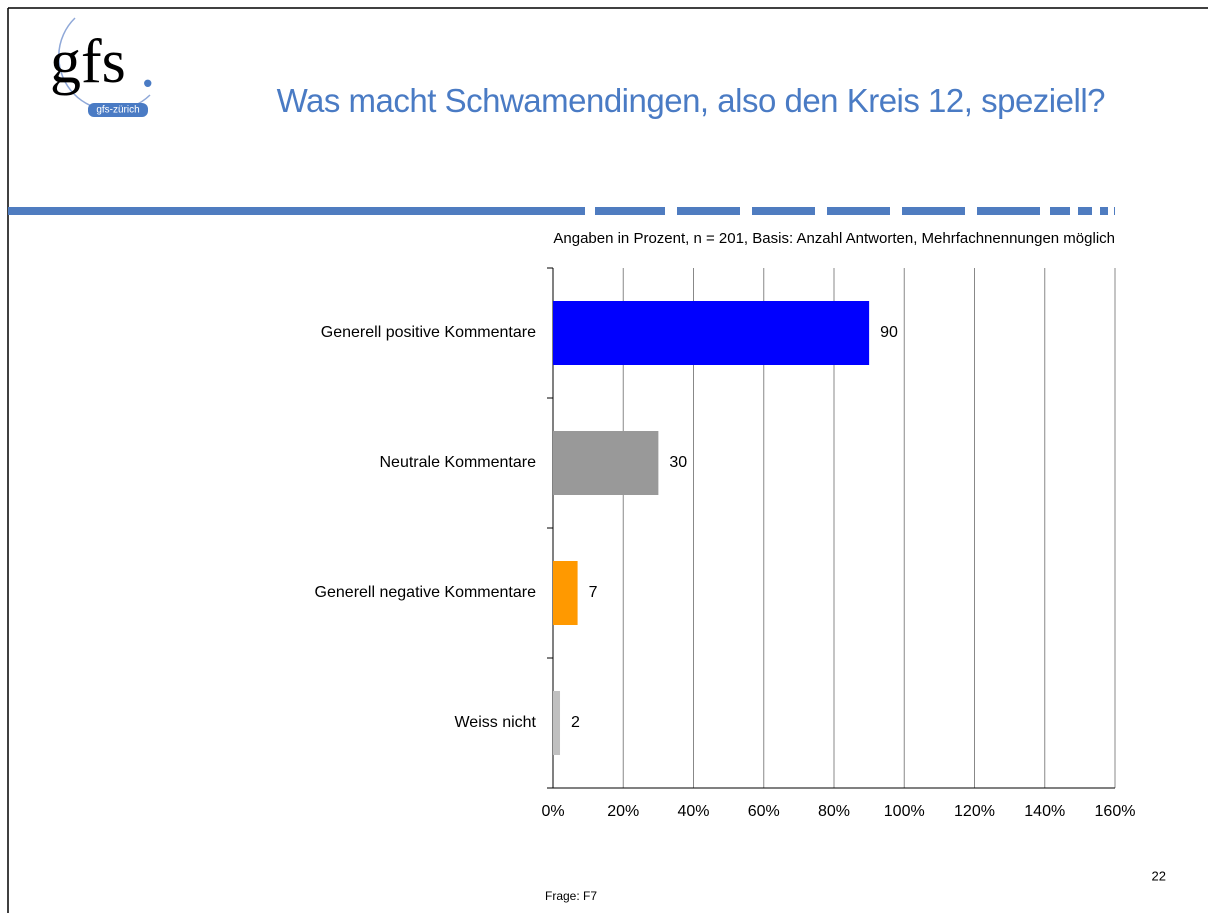 This screenshot has width=1208, height=913. I want to click on data-label: 30, so click(678, 462).